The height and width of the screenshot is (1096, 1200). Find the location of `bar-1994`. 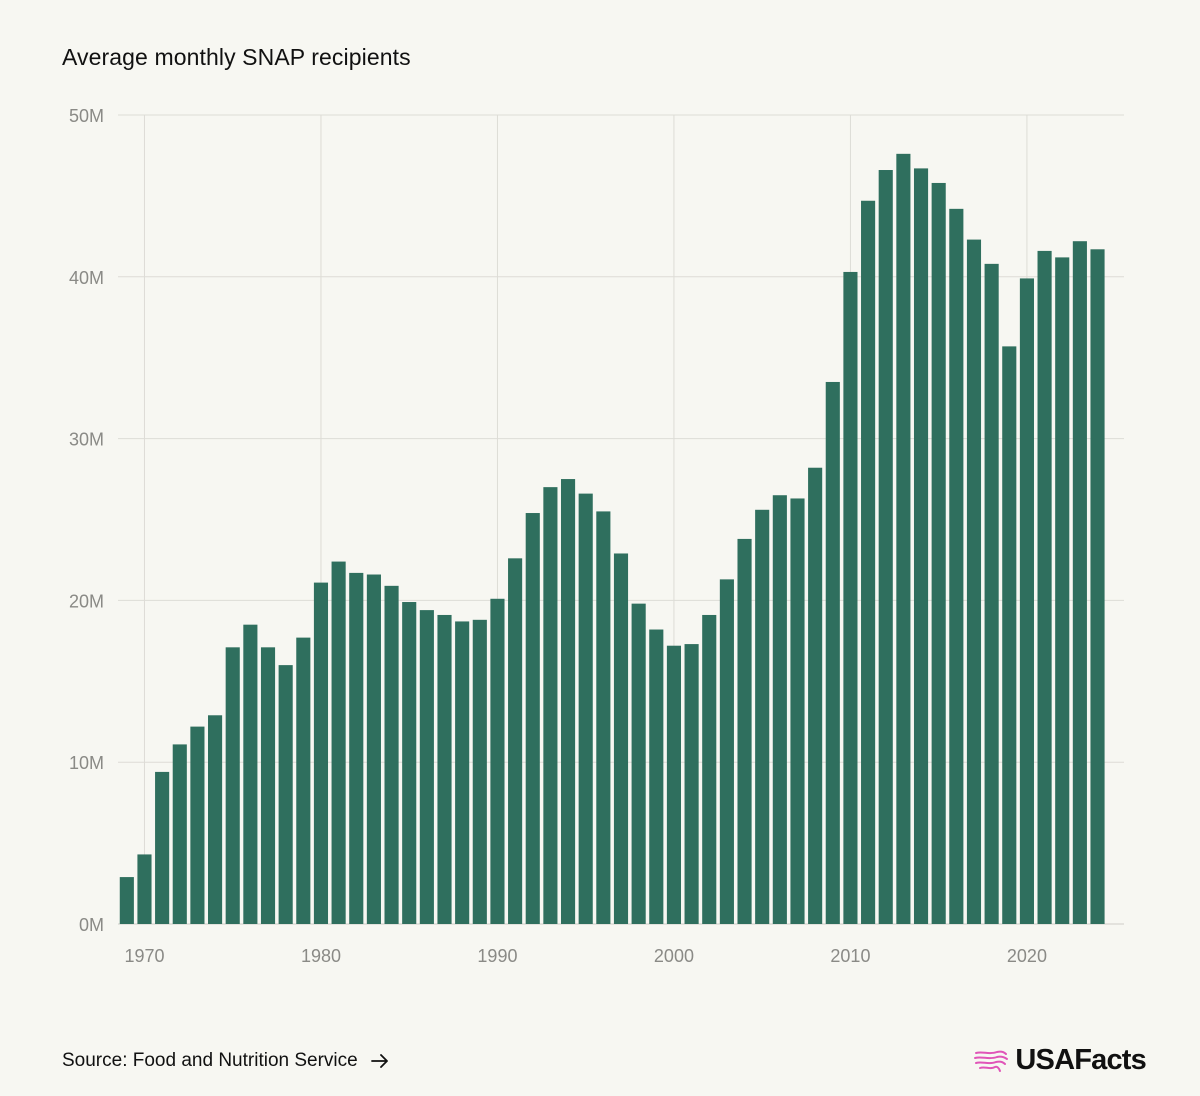

bar-1994 is located at coordinates (568, 701).